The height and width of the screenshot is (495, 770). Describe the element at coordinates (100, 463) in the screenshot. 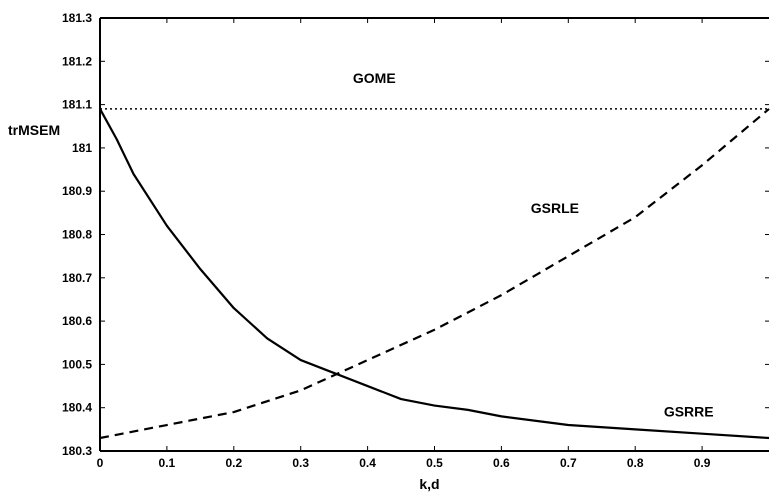

I see `x-tick-label: 0` at that location.